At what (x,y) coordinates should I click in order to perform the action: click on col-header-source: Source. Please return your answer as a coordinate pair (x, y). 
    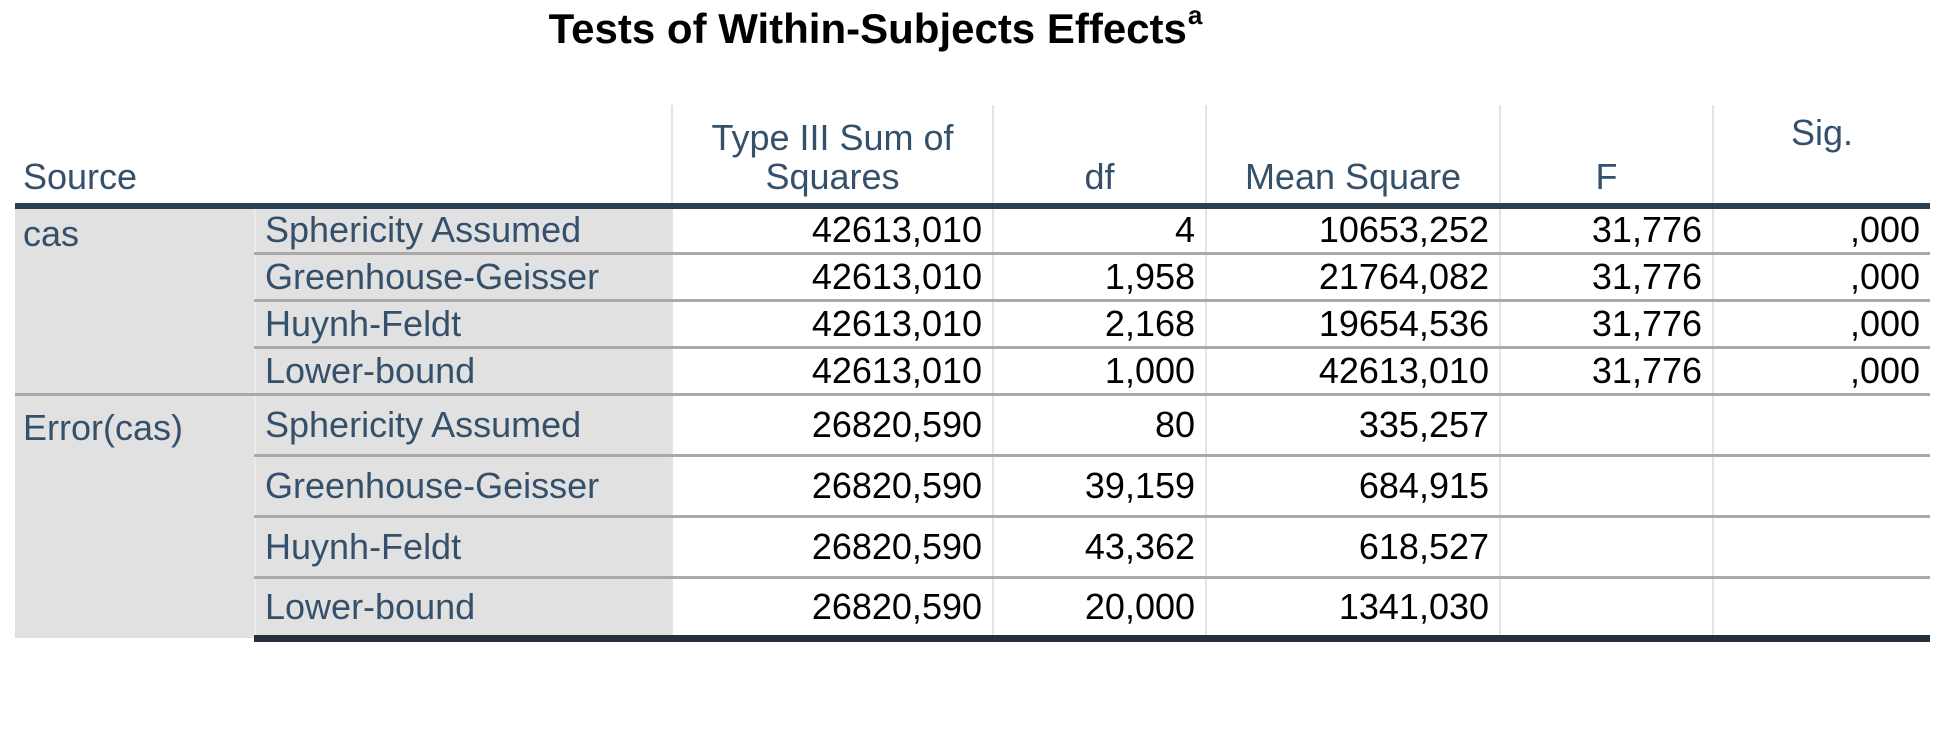
    Looking at the image, I should click on (344, 157).